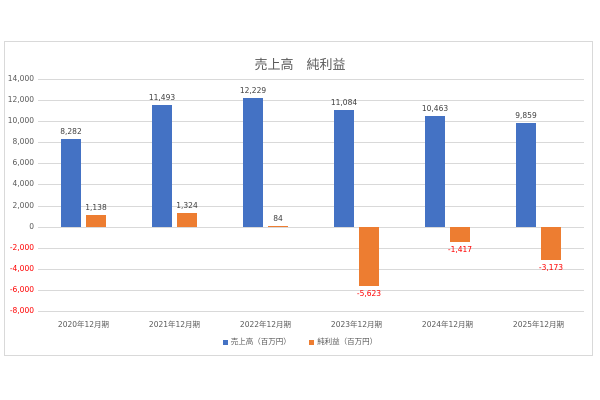 Image resolution: width=600 pixels, height=400 pixels. Describe the element at coordinates (551, 268) in the screenshot. I see `data-label: -3,173` at that location.